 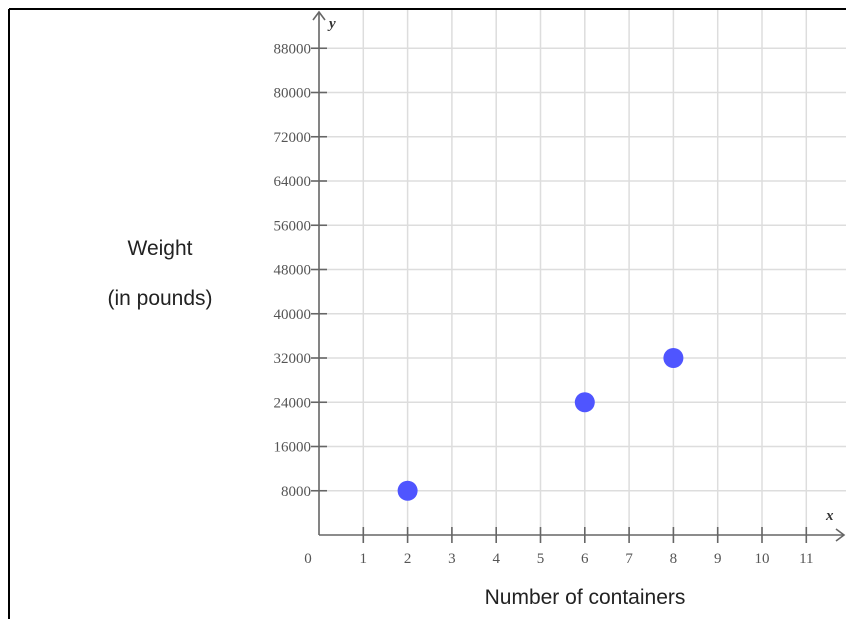 What do you see at coordinates (293, 49) in the screenshot?
I see `y-tick-label-88000: 88000` at bounding box center [293, 49].